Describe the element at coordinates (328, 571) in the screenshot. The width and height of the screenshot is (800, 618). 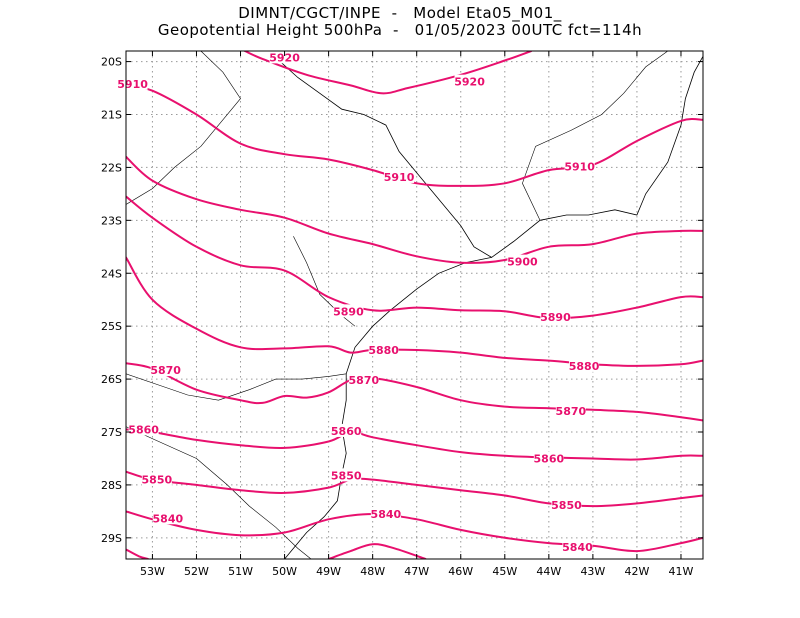
I see `lon-tick-label: 49W` at that location.